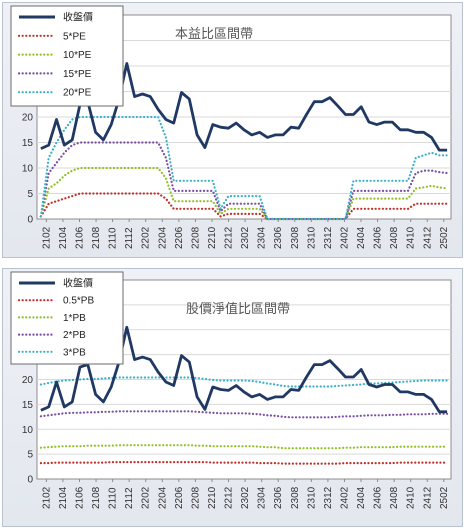  What do you see at coordinates (77, 55) in the screenshot?
I see `legend-label: 10*PE` at bounding box center [77, 55].